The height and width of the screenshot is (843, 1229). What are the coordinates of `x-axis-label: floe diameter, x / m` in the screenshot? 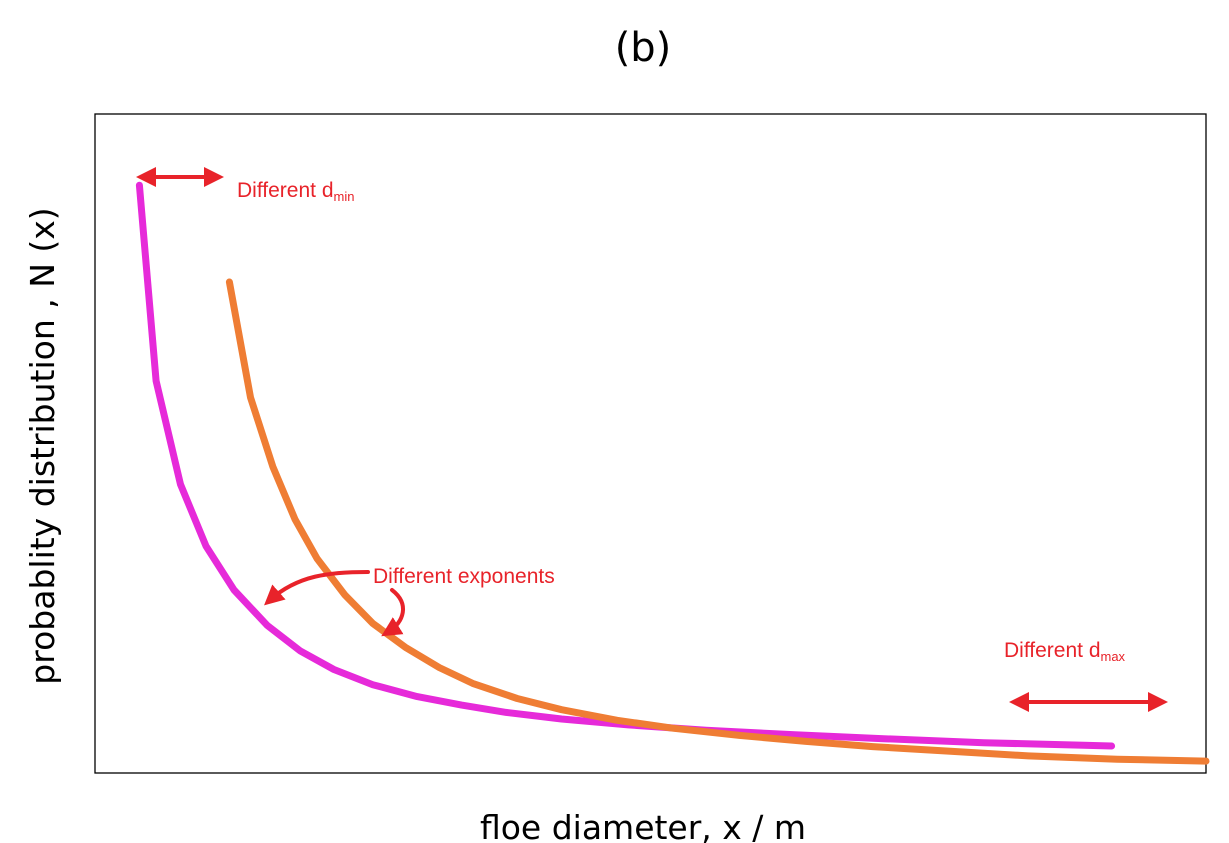 It's located at (643, 825).